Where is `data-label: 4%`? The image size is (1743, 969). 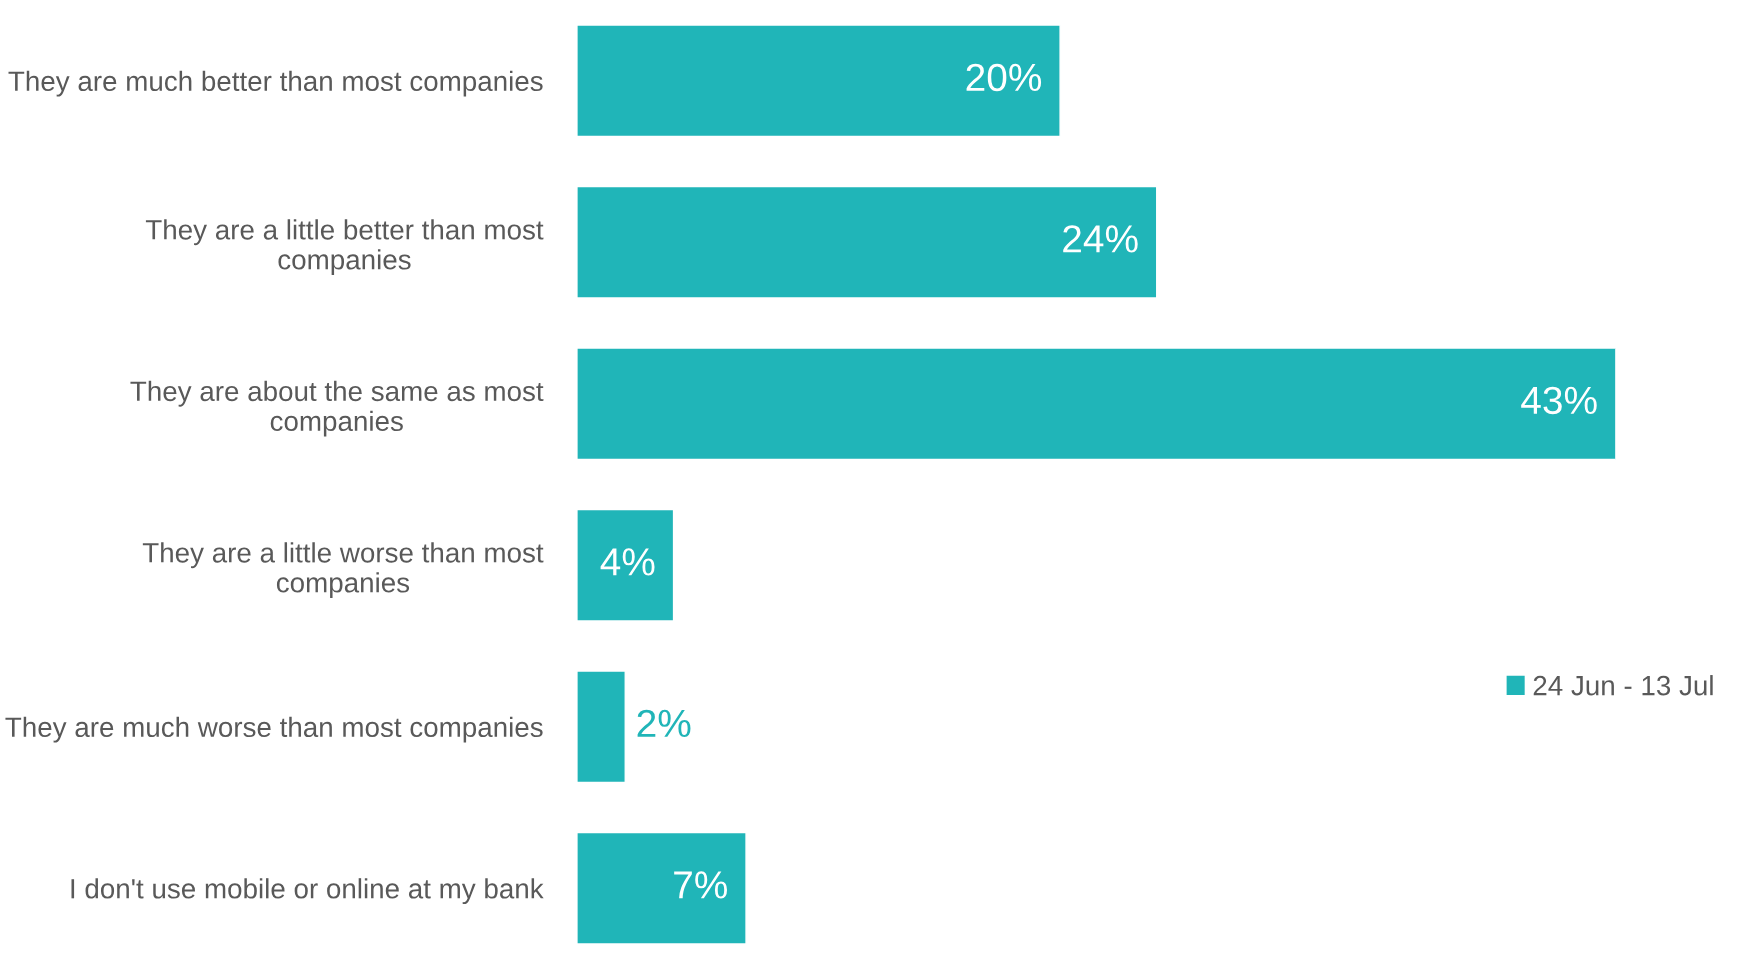
data-label: 4% is located at coordinates (627, 562).